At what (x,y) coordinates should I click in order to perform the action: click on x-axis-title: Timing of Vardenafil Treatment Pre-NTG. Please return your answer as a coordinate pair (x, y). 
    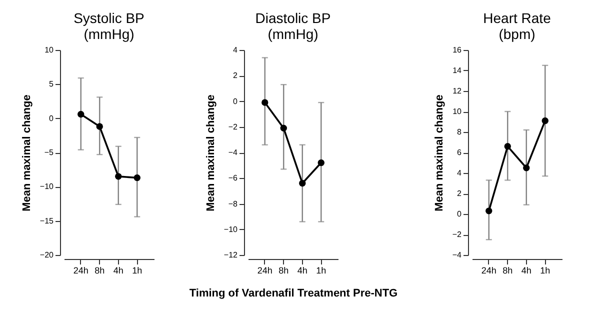
    Looking at the image, I should click on (293, 294).